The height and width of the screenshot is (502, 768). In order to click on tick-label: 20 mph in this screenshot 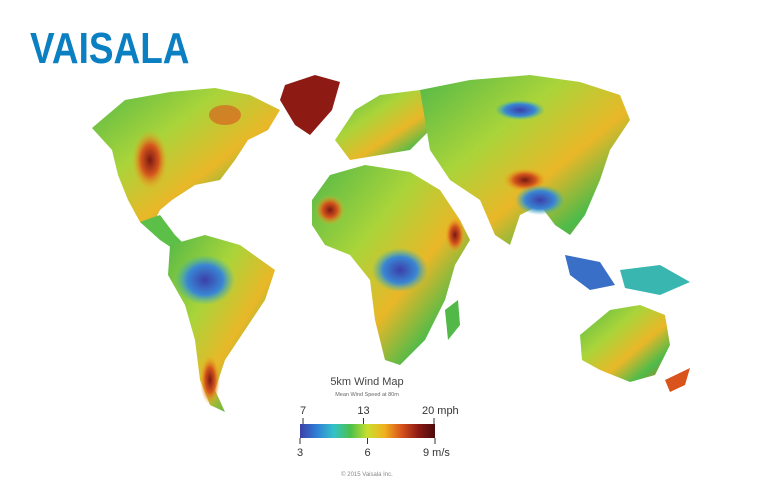, I will do `click(440, 411)`.